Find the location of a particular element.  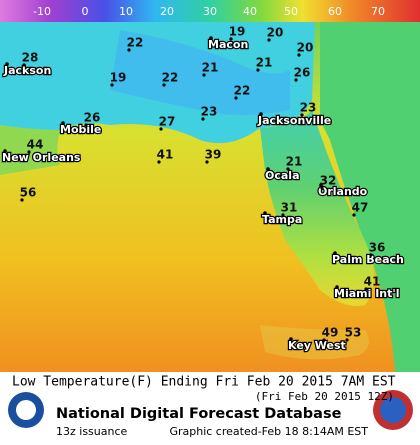

temperature: 28 is located at coordinates (30, 58).